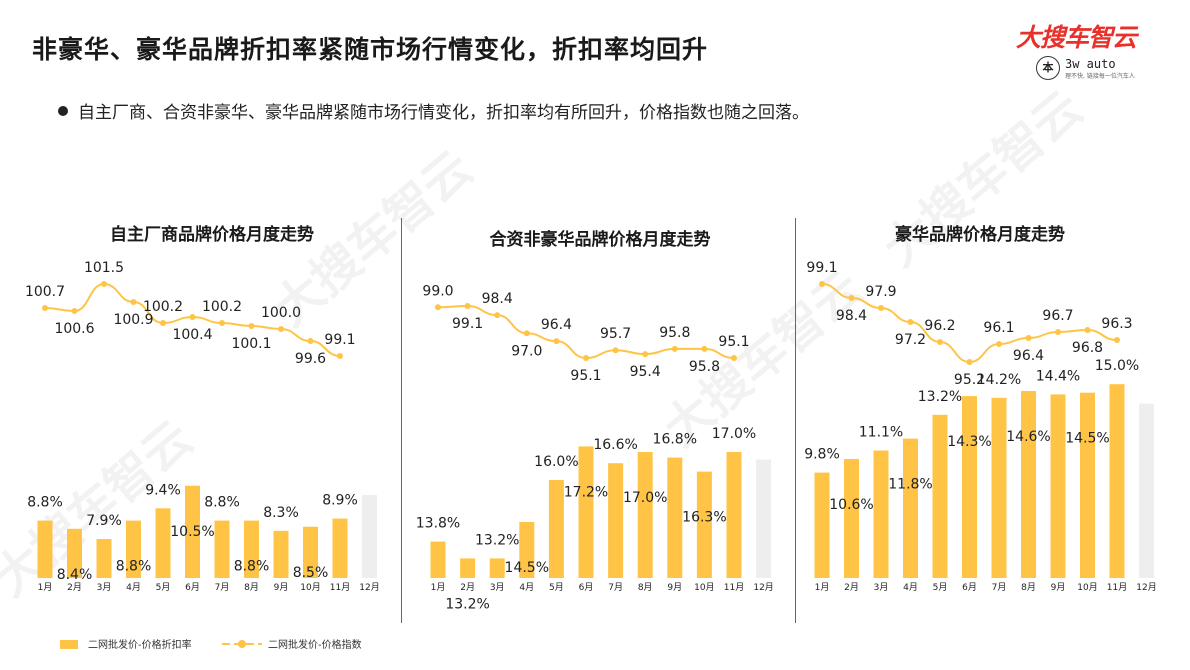 The image size is (1190, 670). I want to click on x-tick-label: 2月, so click(74, 587).